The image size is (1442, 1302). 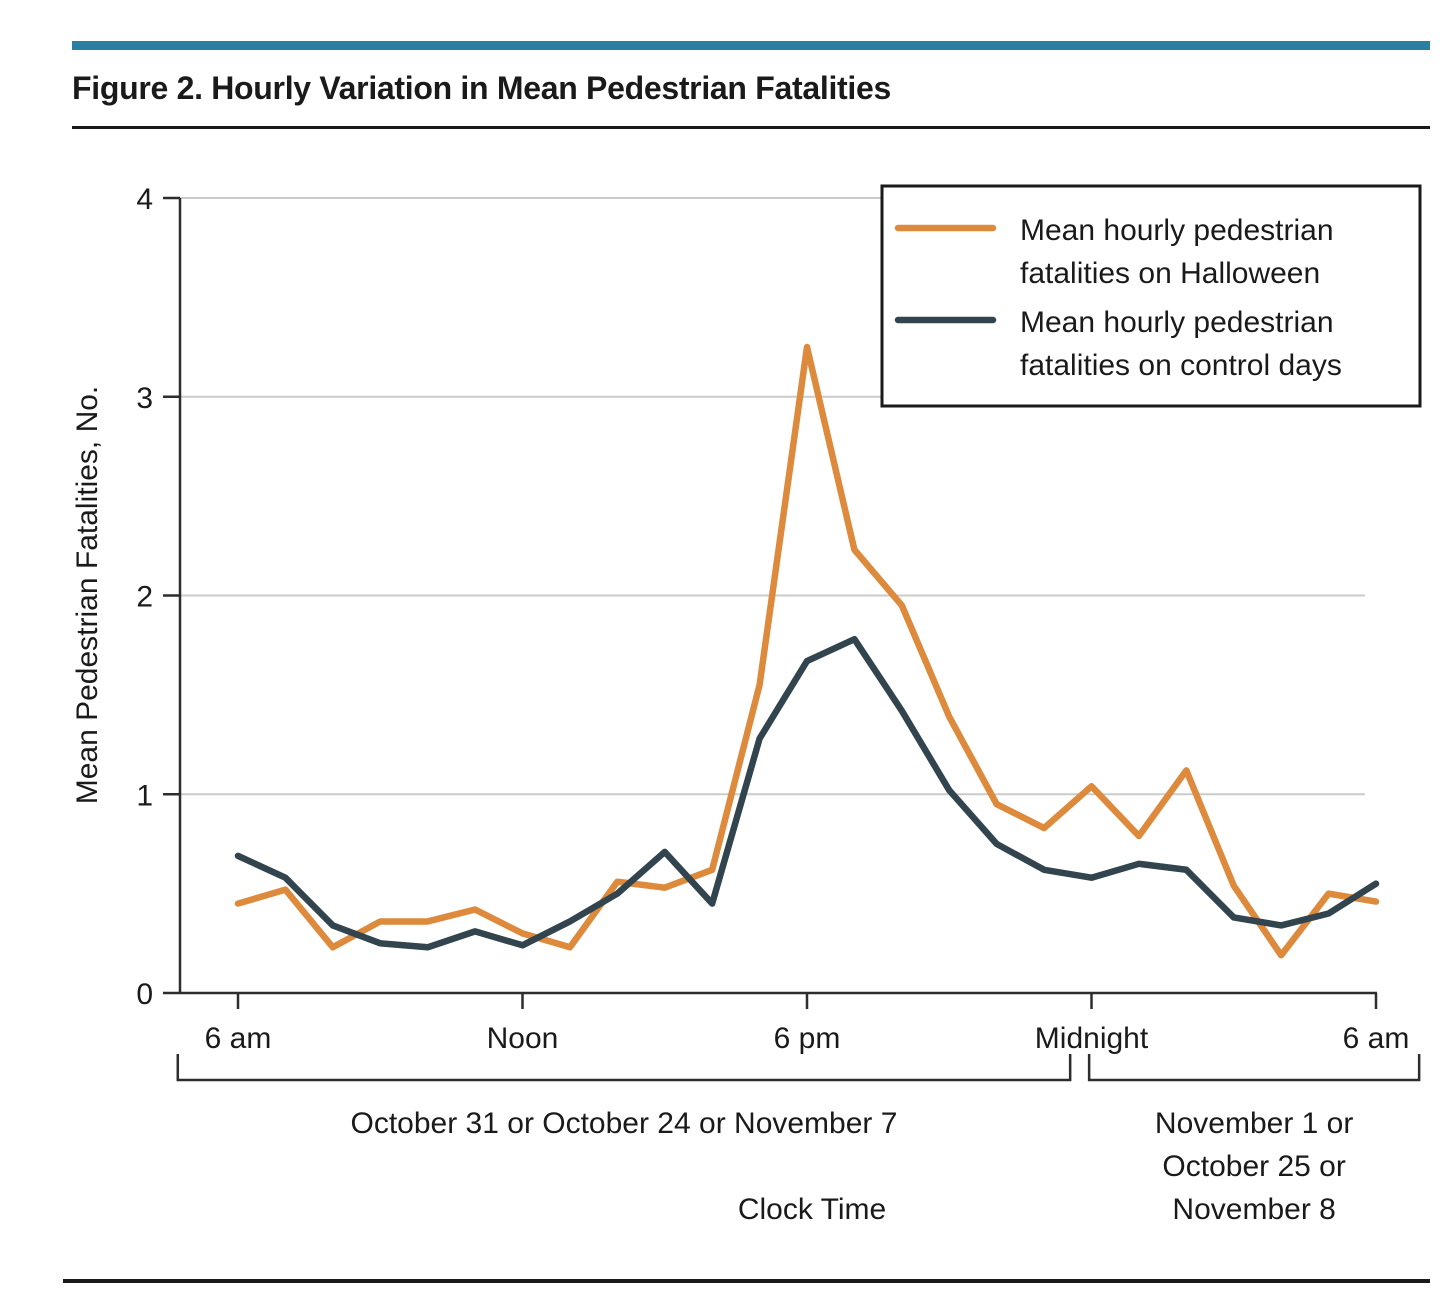 What do you see at coordinates (812, 1209) in the screenshot?
I see `x-axis-label: Clock Time` at bounding box center [812, 1209].